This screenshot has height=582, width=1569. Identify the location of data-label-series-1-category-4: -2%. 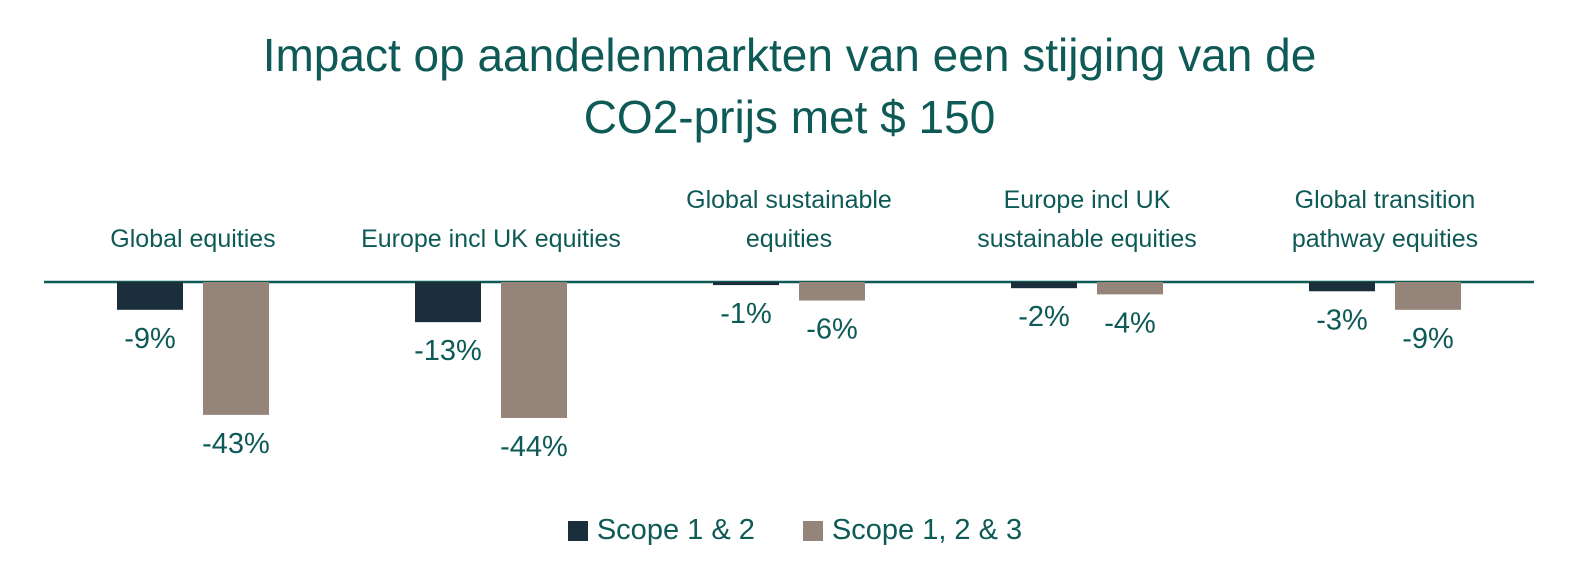
(1044, 317).